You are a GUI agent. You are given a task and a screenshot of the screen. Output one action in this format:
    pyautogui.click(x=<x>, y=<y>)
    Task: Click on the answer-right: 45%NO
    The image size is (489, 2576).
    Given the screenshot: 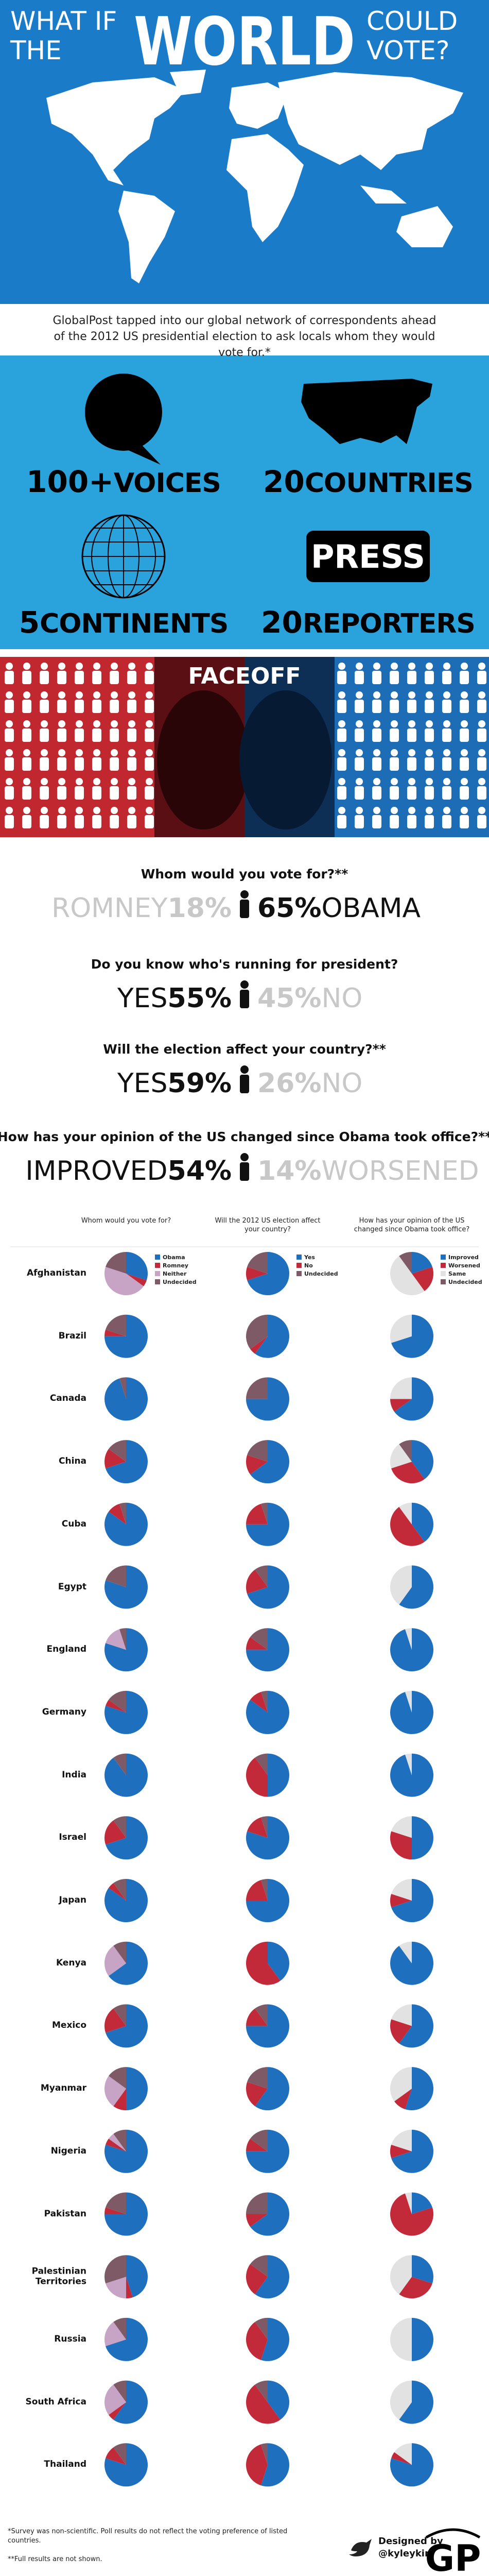 What is the action you would take?
    pyautogui.click(x=309, y=998)
    